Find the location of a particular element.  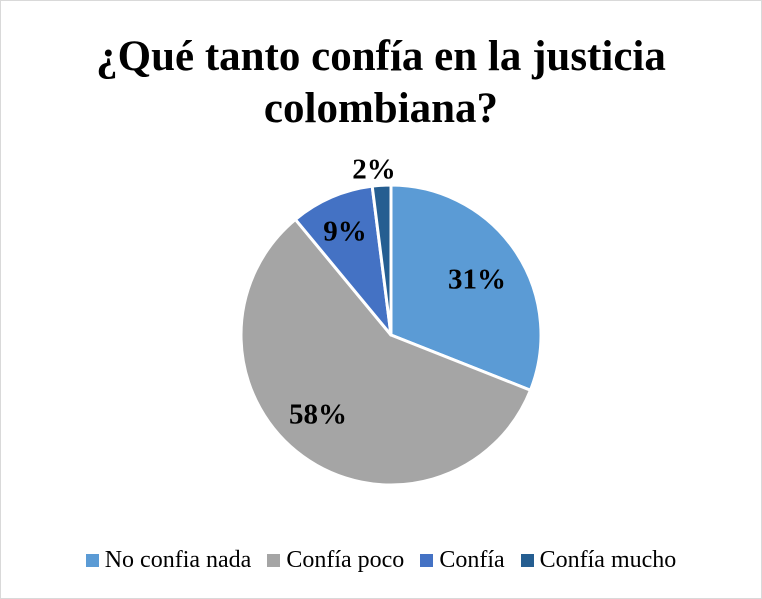

pie-slice-no-confia-nada is located at coordinates (466, 287).